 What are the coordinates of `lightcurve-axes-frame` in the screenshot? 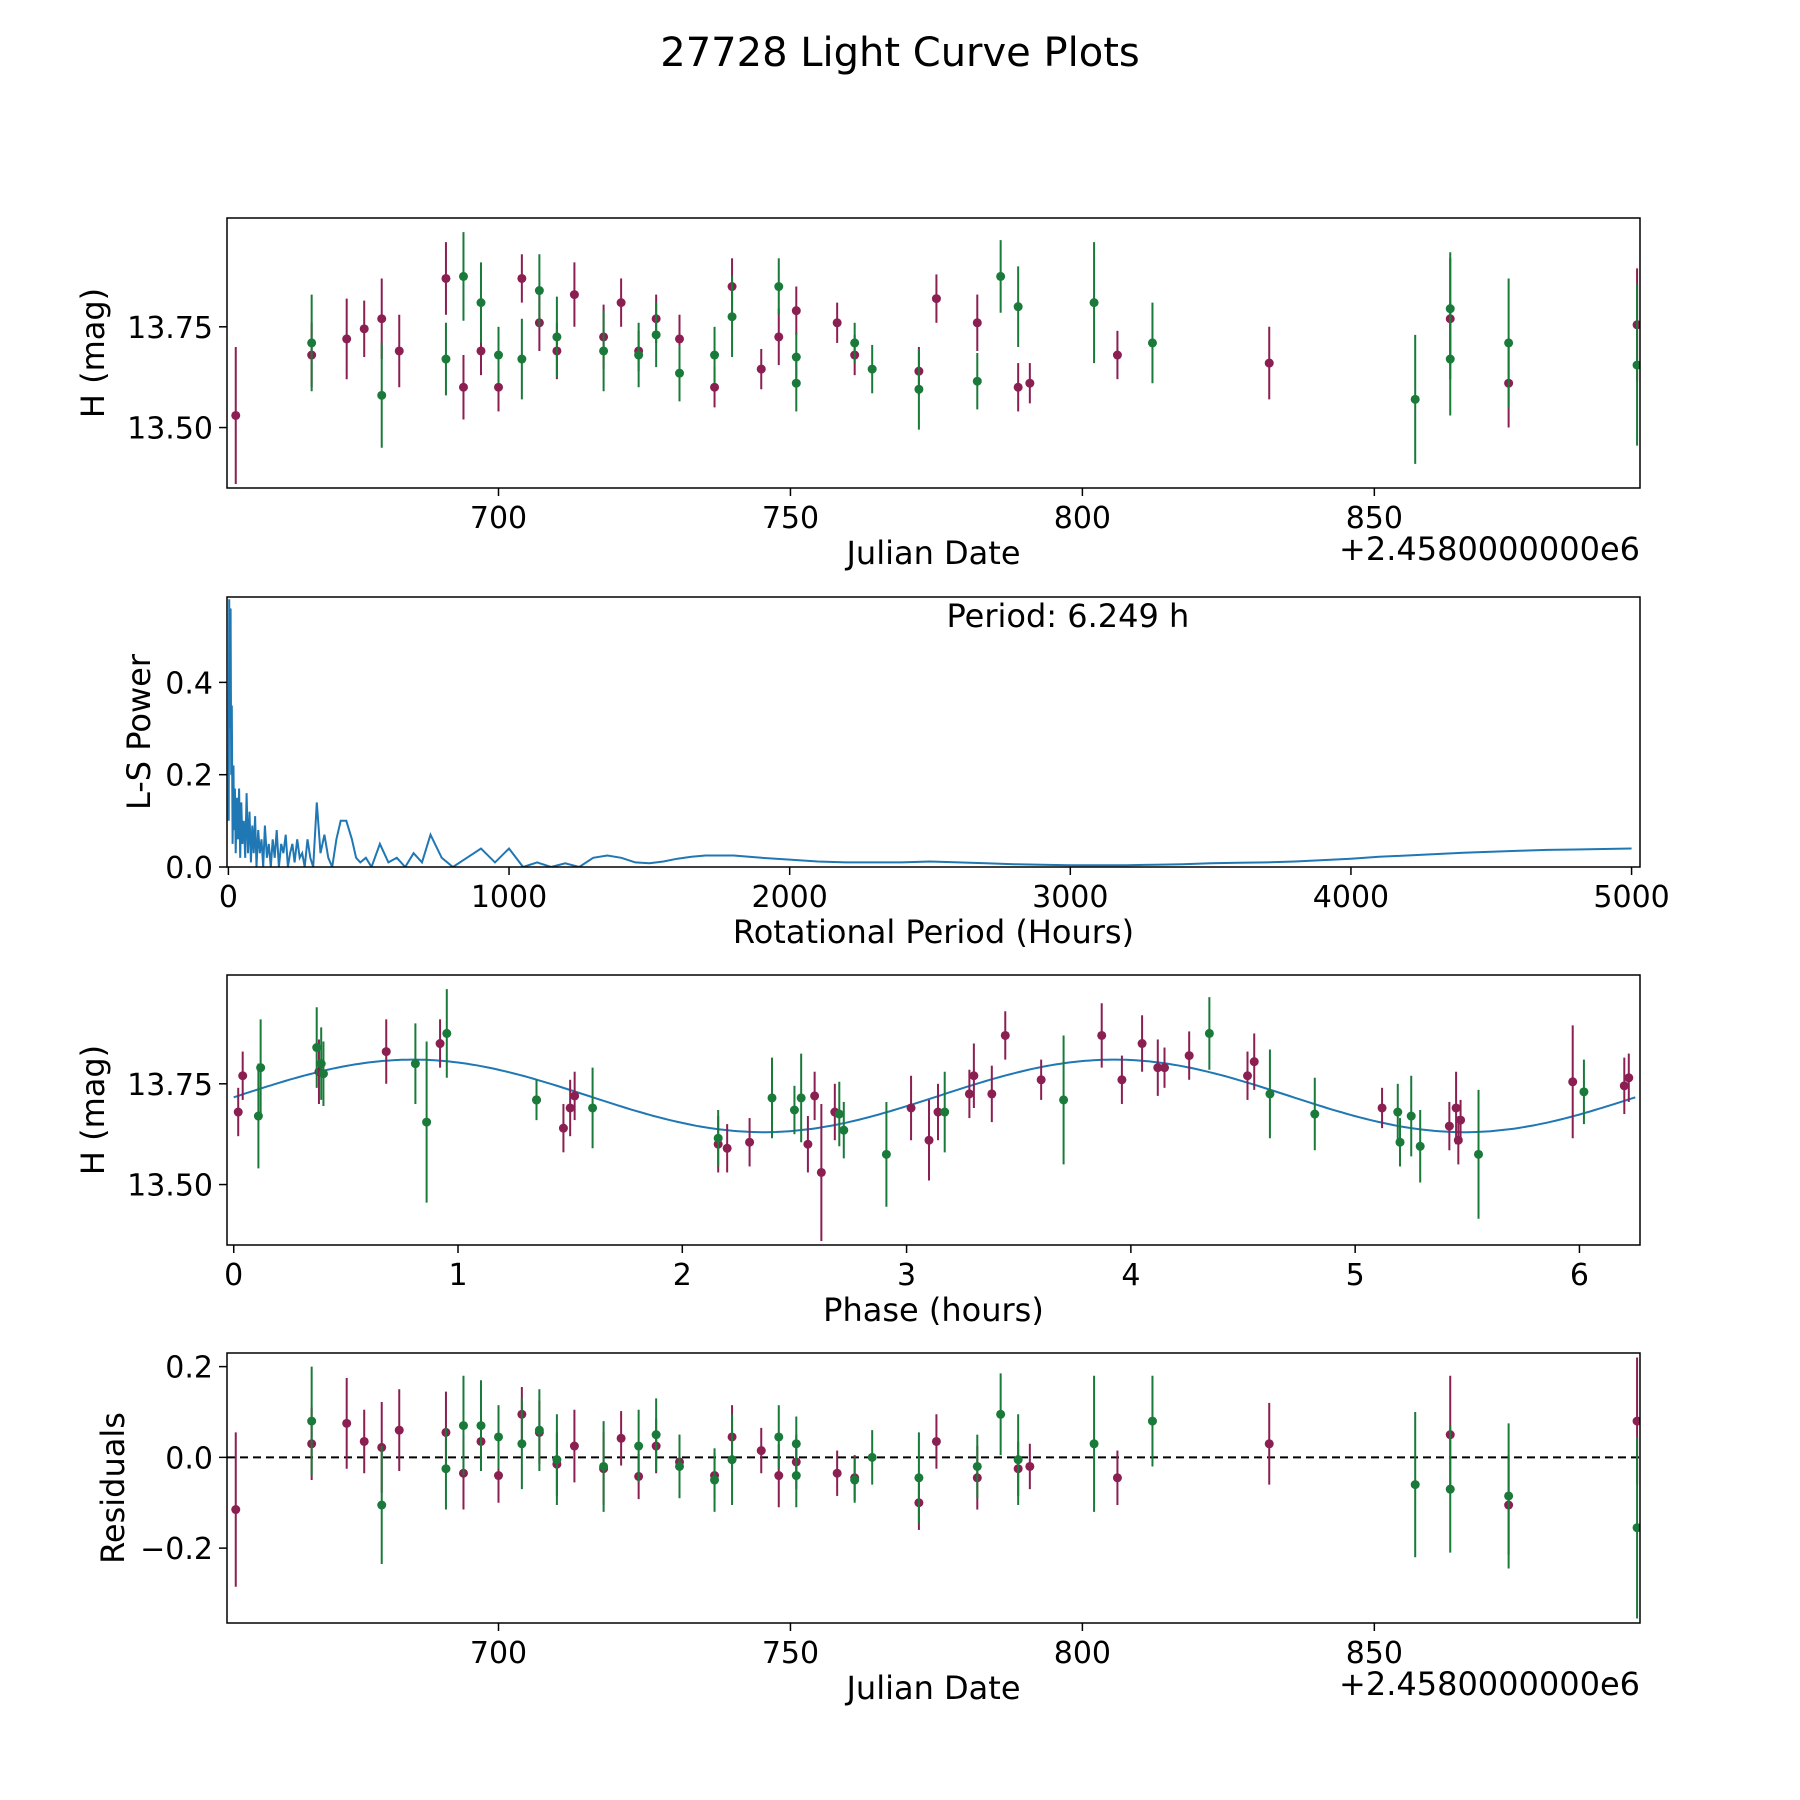 It's located at (933, 353).